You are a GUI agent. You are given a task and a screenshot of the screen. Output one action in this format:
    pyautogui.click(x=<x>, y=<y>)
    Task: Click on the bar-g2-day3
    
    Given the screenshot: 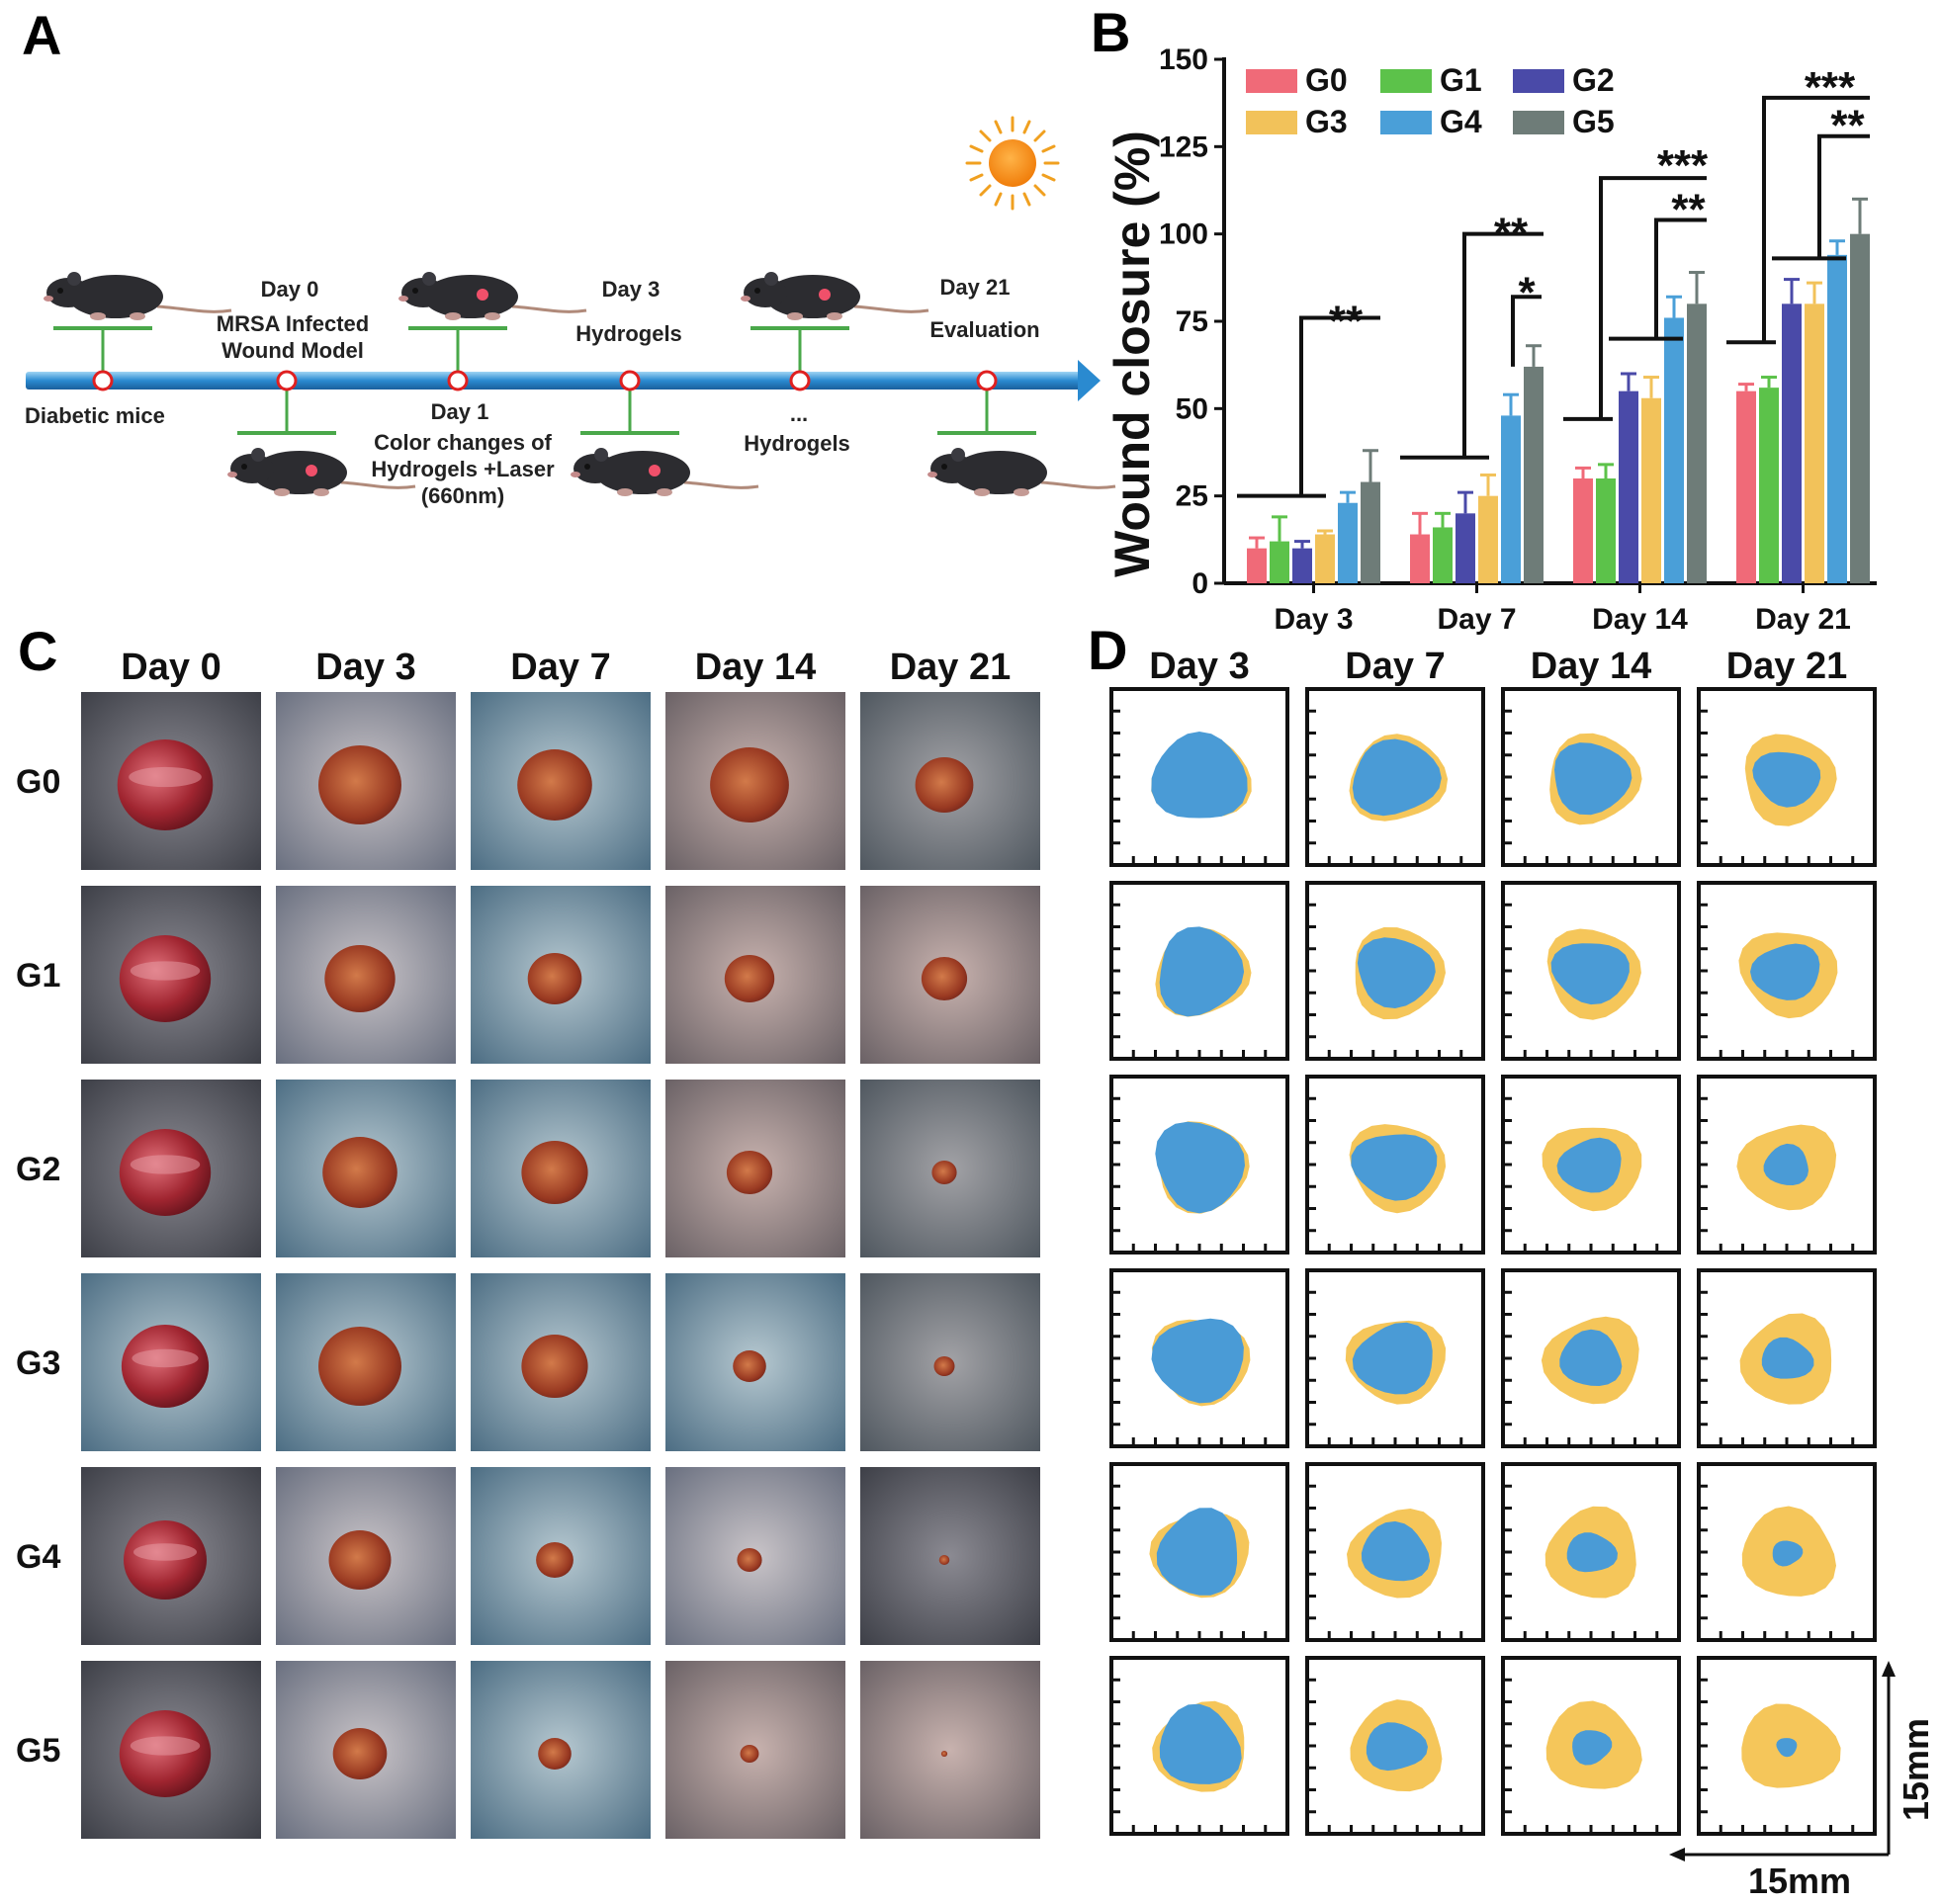 What is the action you would take?
    pyautogui.click(x=1302, y=565)
    